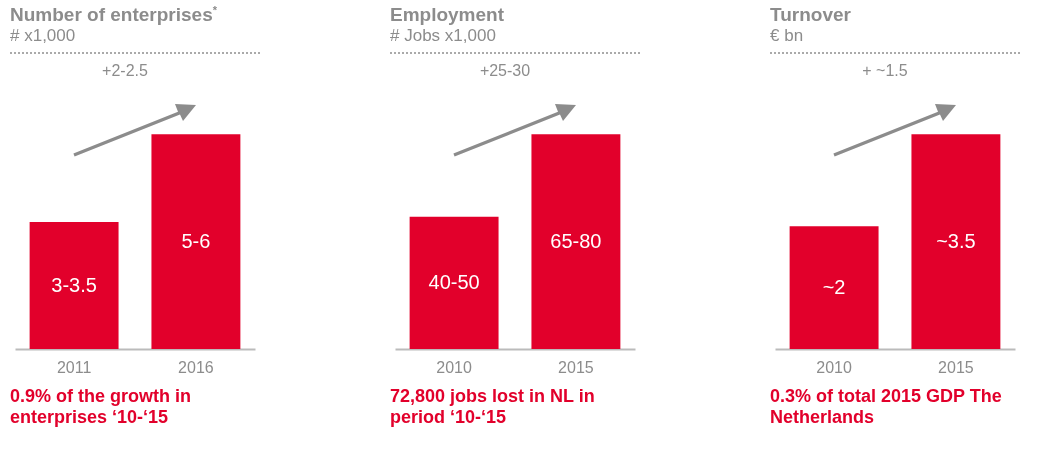 The image size is (1040, 461). I want to click on data-label: 40-50, so click(454, 281).